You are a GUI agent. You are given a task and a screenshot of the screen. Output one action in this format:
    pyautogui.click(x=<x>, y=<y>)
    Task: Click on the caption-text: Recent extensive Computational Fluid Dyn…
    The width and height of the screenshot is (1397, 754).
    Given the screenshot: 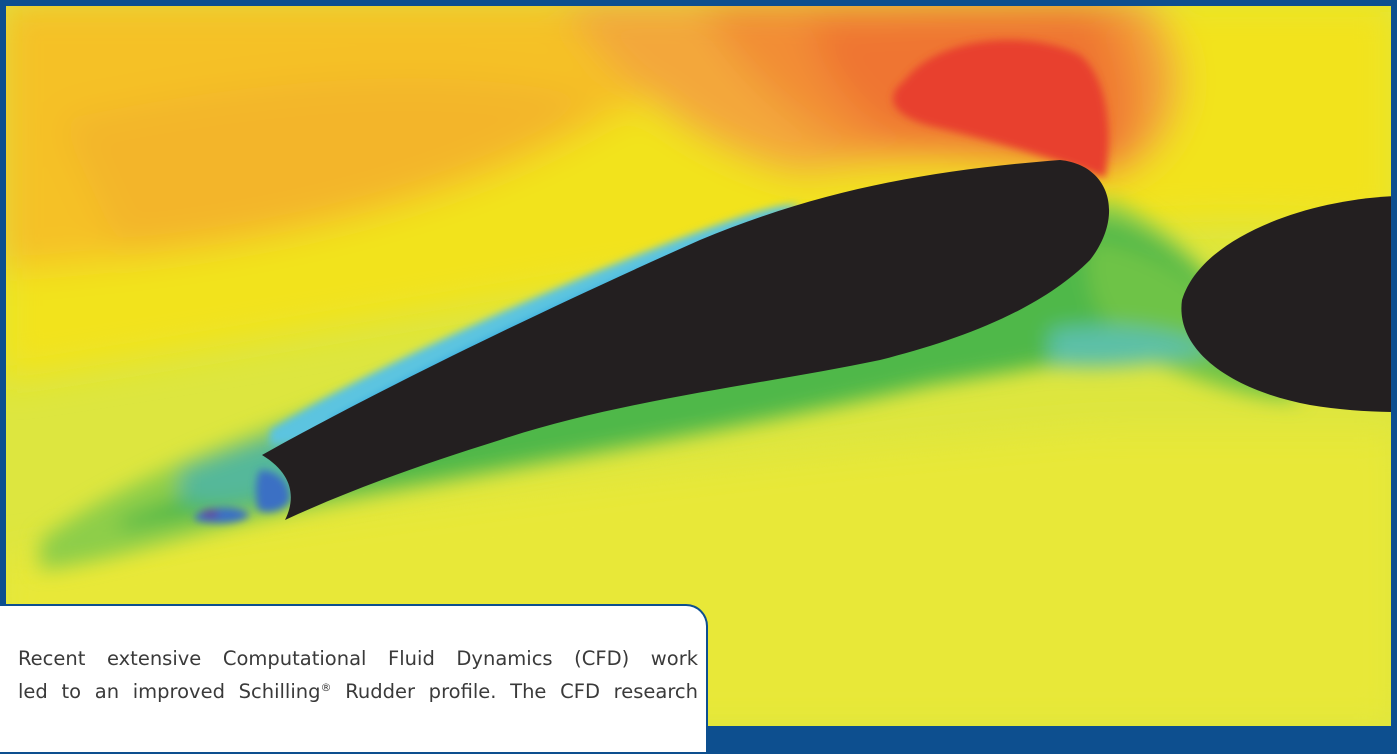 What is the action you would take?
    pyautogui.click(x=358, y=675)
    